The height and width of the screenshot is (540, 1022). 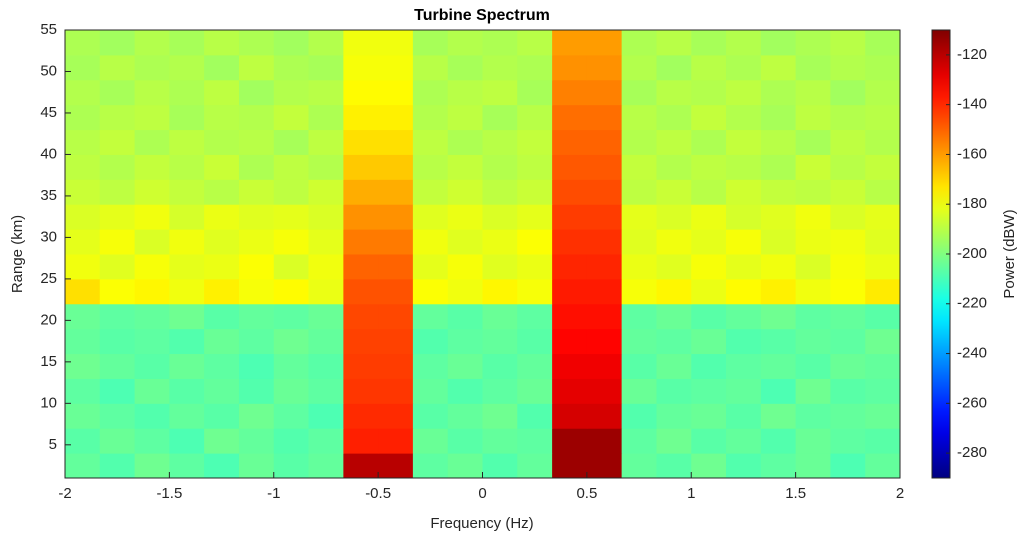 What do you see at coordinates (1009, 253) in the screenshot?
I see `colorbar-label: Power (dBW)` at bounding box center [1009, 253].